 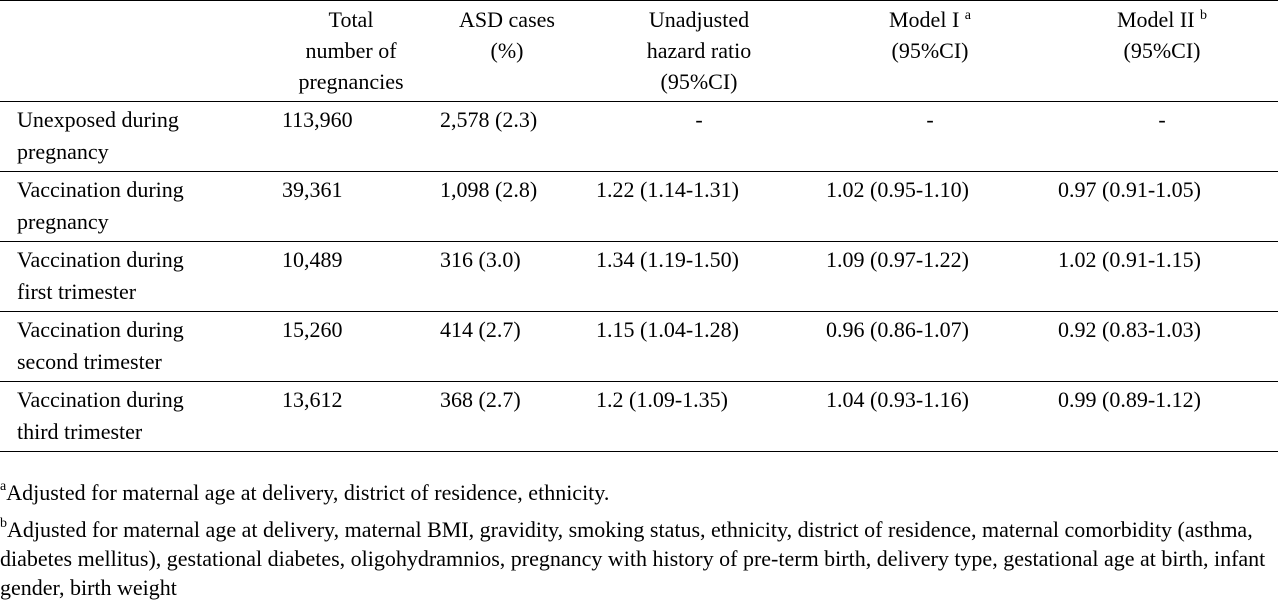 What do you see at coordinates (480, 329) in the screenshot?
I see `cell-asd: 414 (2.7)` at bounding box center [480, 329].